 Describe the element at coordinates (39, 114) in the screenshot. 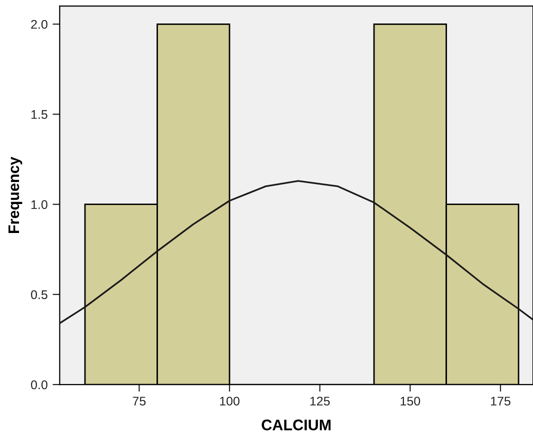

I see `y-tick-label: 1.5` at that location.